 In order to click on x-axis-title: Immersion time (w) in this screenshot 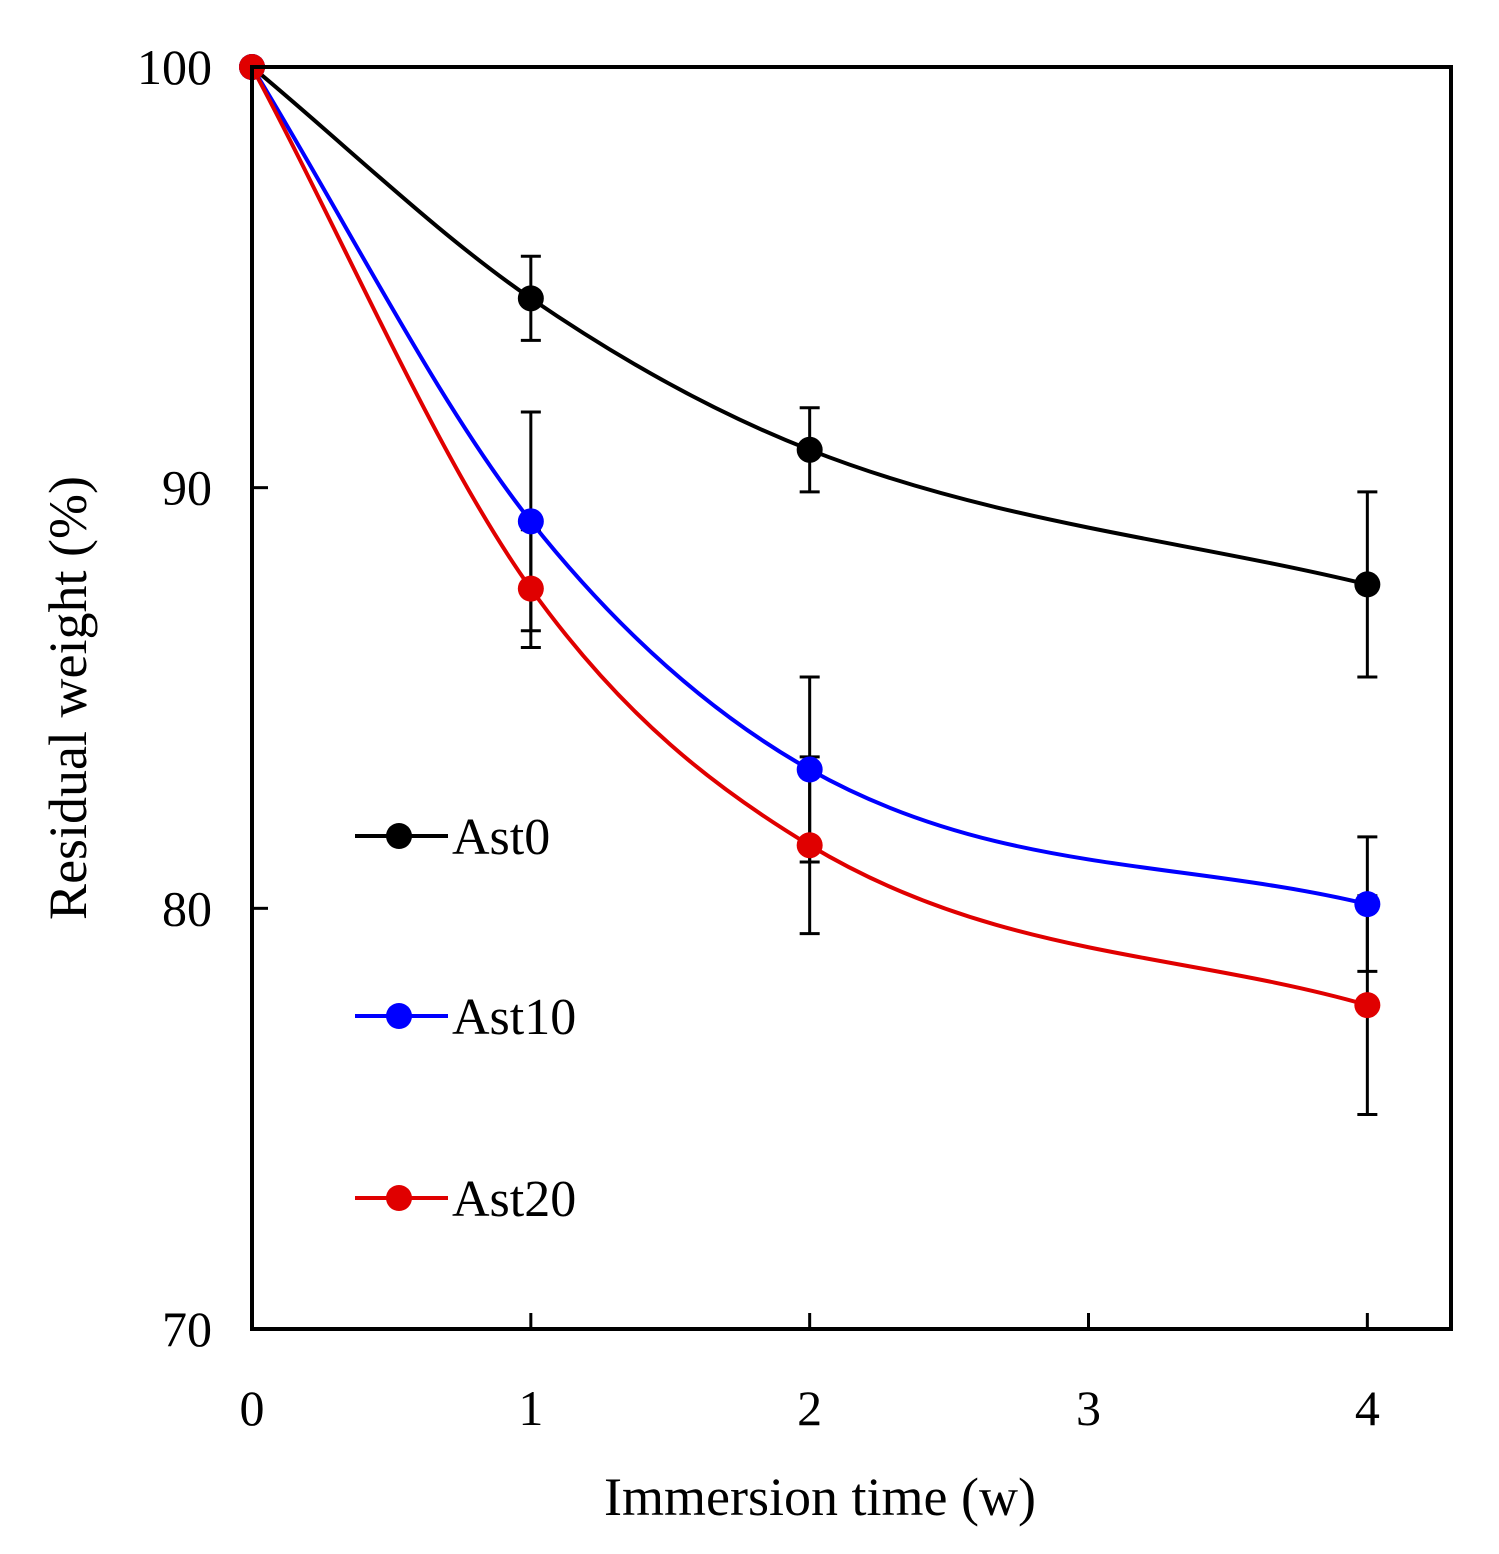, I will do `click(820, 1497)`.